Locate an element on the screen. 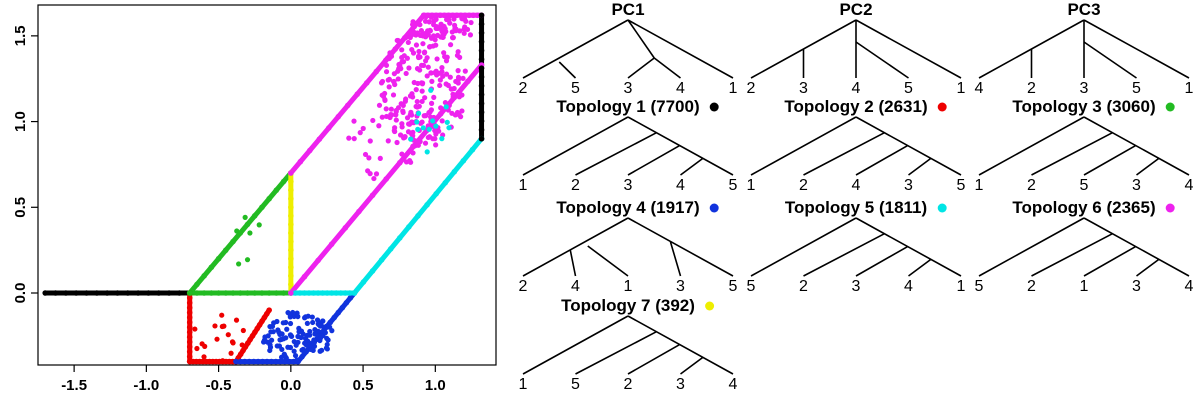 Image resolution: width=1200 pixels, height=400 pixels. tree-title: Topology 1 (7700) is located at coordinates (627, 106).